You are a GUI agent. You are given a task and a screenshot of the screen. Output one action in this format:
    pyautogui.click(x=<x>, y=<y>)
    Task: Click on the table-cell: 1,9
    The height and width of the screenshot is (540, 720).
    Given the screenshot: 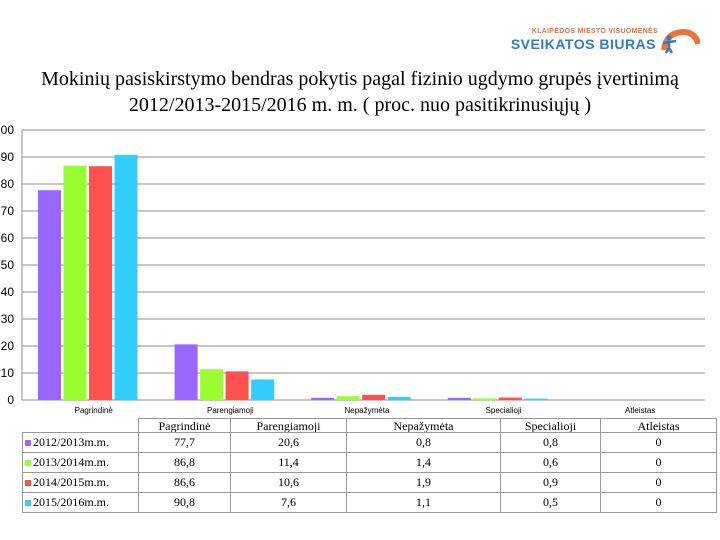 What is the action you would take?
    pyautogui.click(x=423, y=482)
    